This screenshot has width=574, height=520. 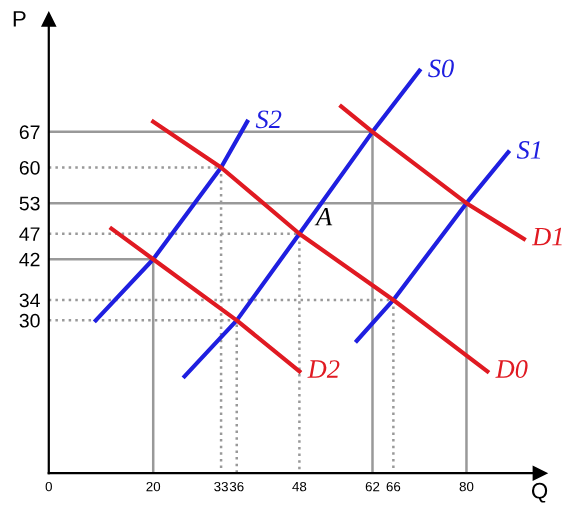 I want to click on x-axis-title: Q, so click(x=539, y=492).